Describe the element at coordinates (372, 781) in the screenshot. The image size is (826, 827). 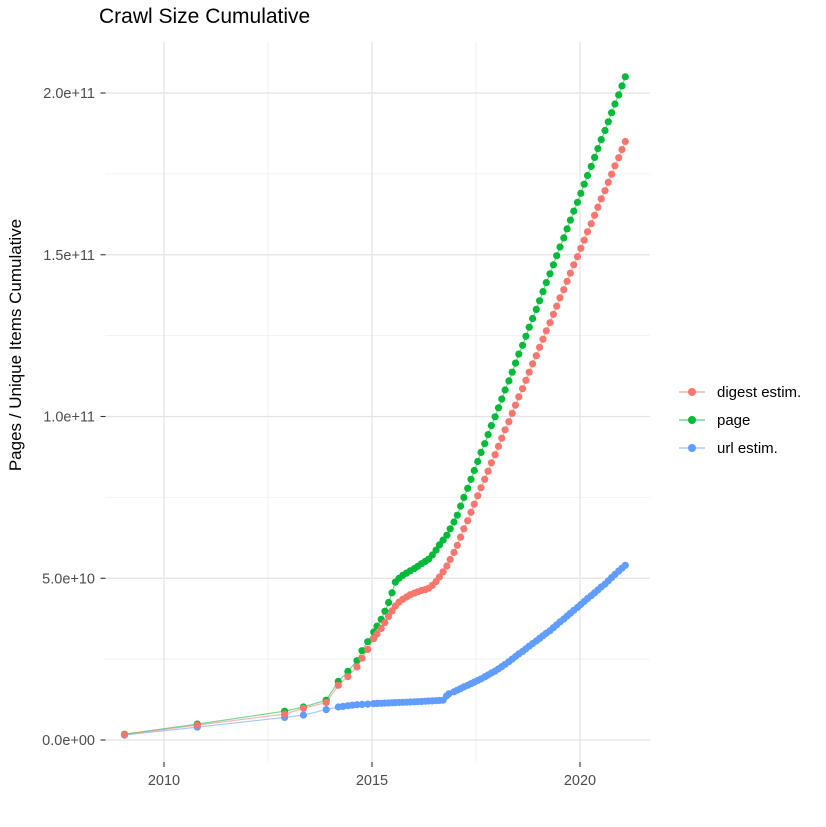
I see `x-tick-label: 2015` at that location.